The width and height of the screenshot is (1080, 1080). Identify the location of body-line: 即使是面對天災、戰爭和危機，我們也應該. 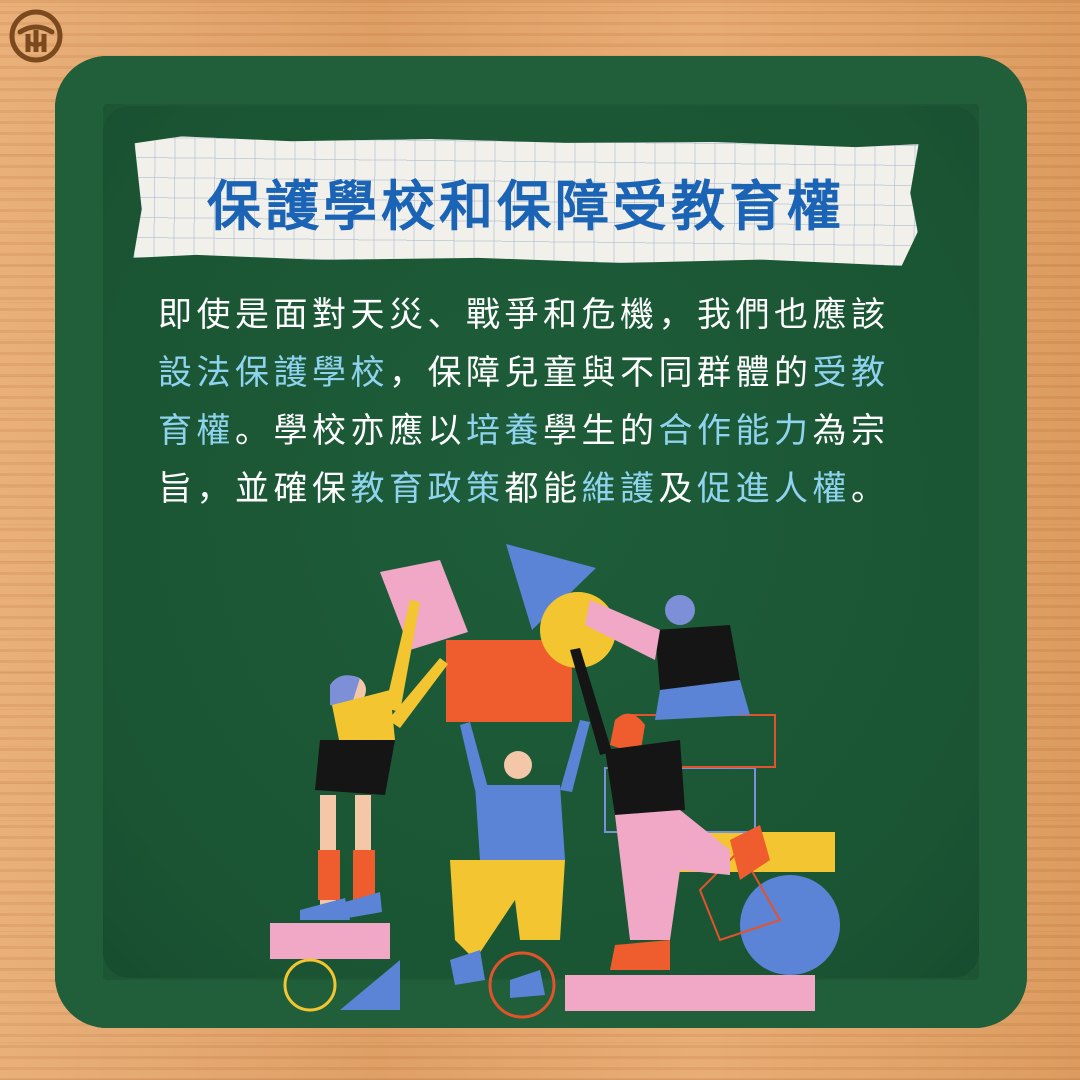
(558, 315).